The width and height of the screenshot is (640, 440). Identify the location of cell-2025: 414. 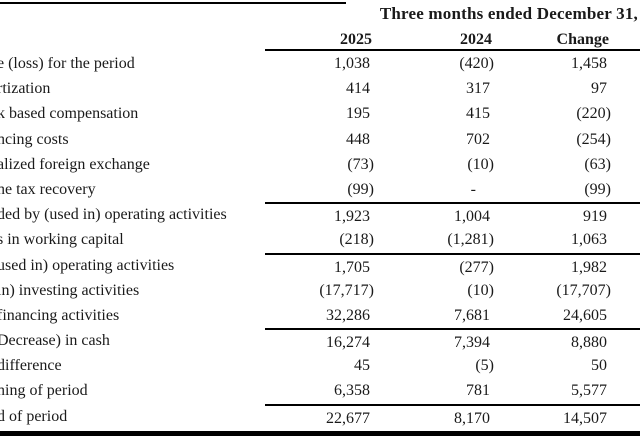
(358, 89).